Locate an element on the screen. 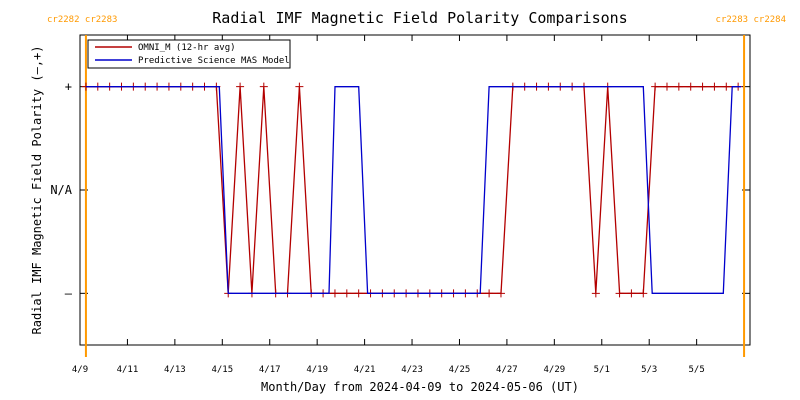  x-tick-label: 4/17 is located at coordinates (270, 370).